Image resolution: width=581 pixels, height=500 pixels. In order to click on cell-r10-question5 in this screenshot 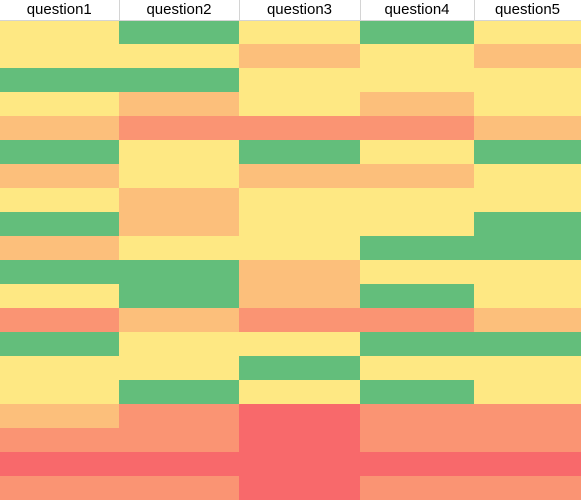, I will do `click(527, 247)`.